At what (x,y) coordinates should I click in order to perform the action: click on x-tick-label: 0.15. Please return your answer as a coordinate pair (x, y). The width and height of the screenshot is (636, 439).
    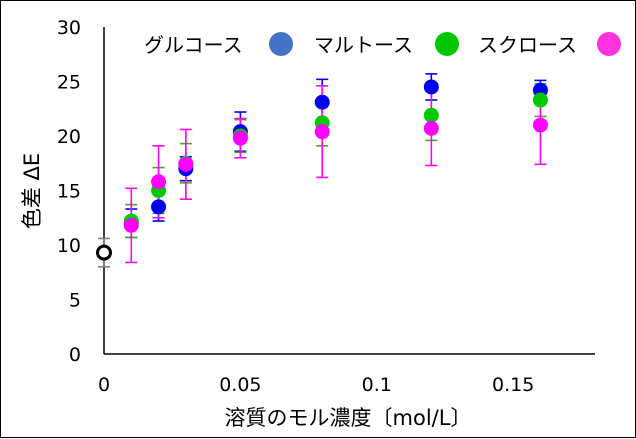
    Looking at the image, I should click on (513, 385).